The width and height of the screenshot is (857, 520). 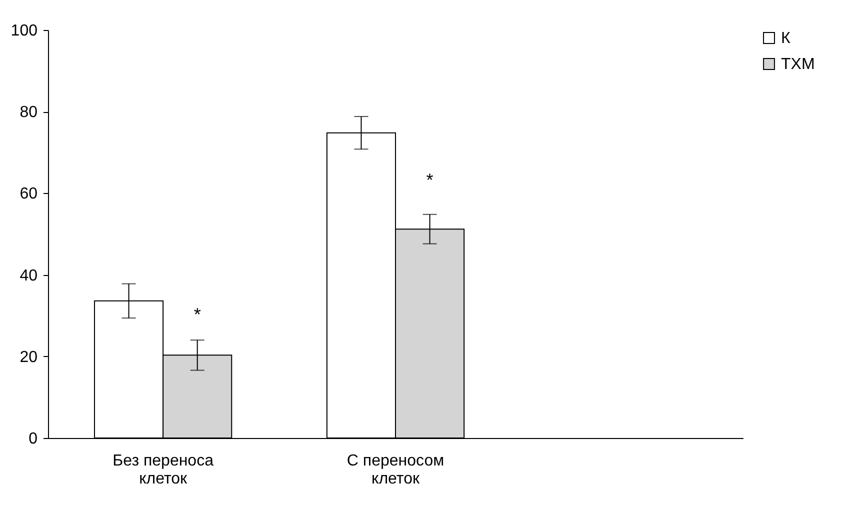 What do you see at coordinates (33, 439) in the screenshot?
I see `y-tick-label: 0` at bounding box center [33, 439].